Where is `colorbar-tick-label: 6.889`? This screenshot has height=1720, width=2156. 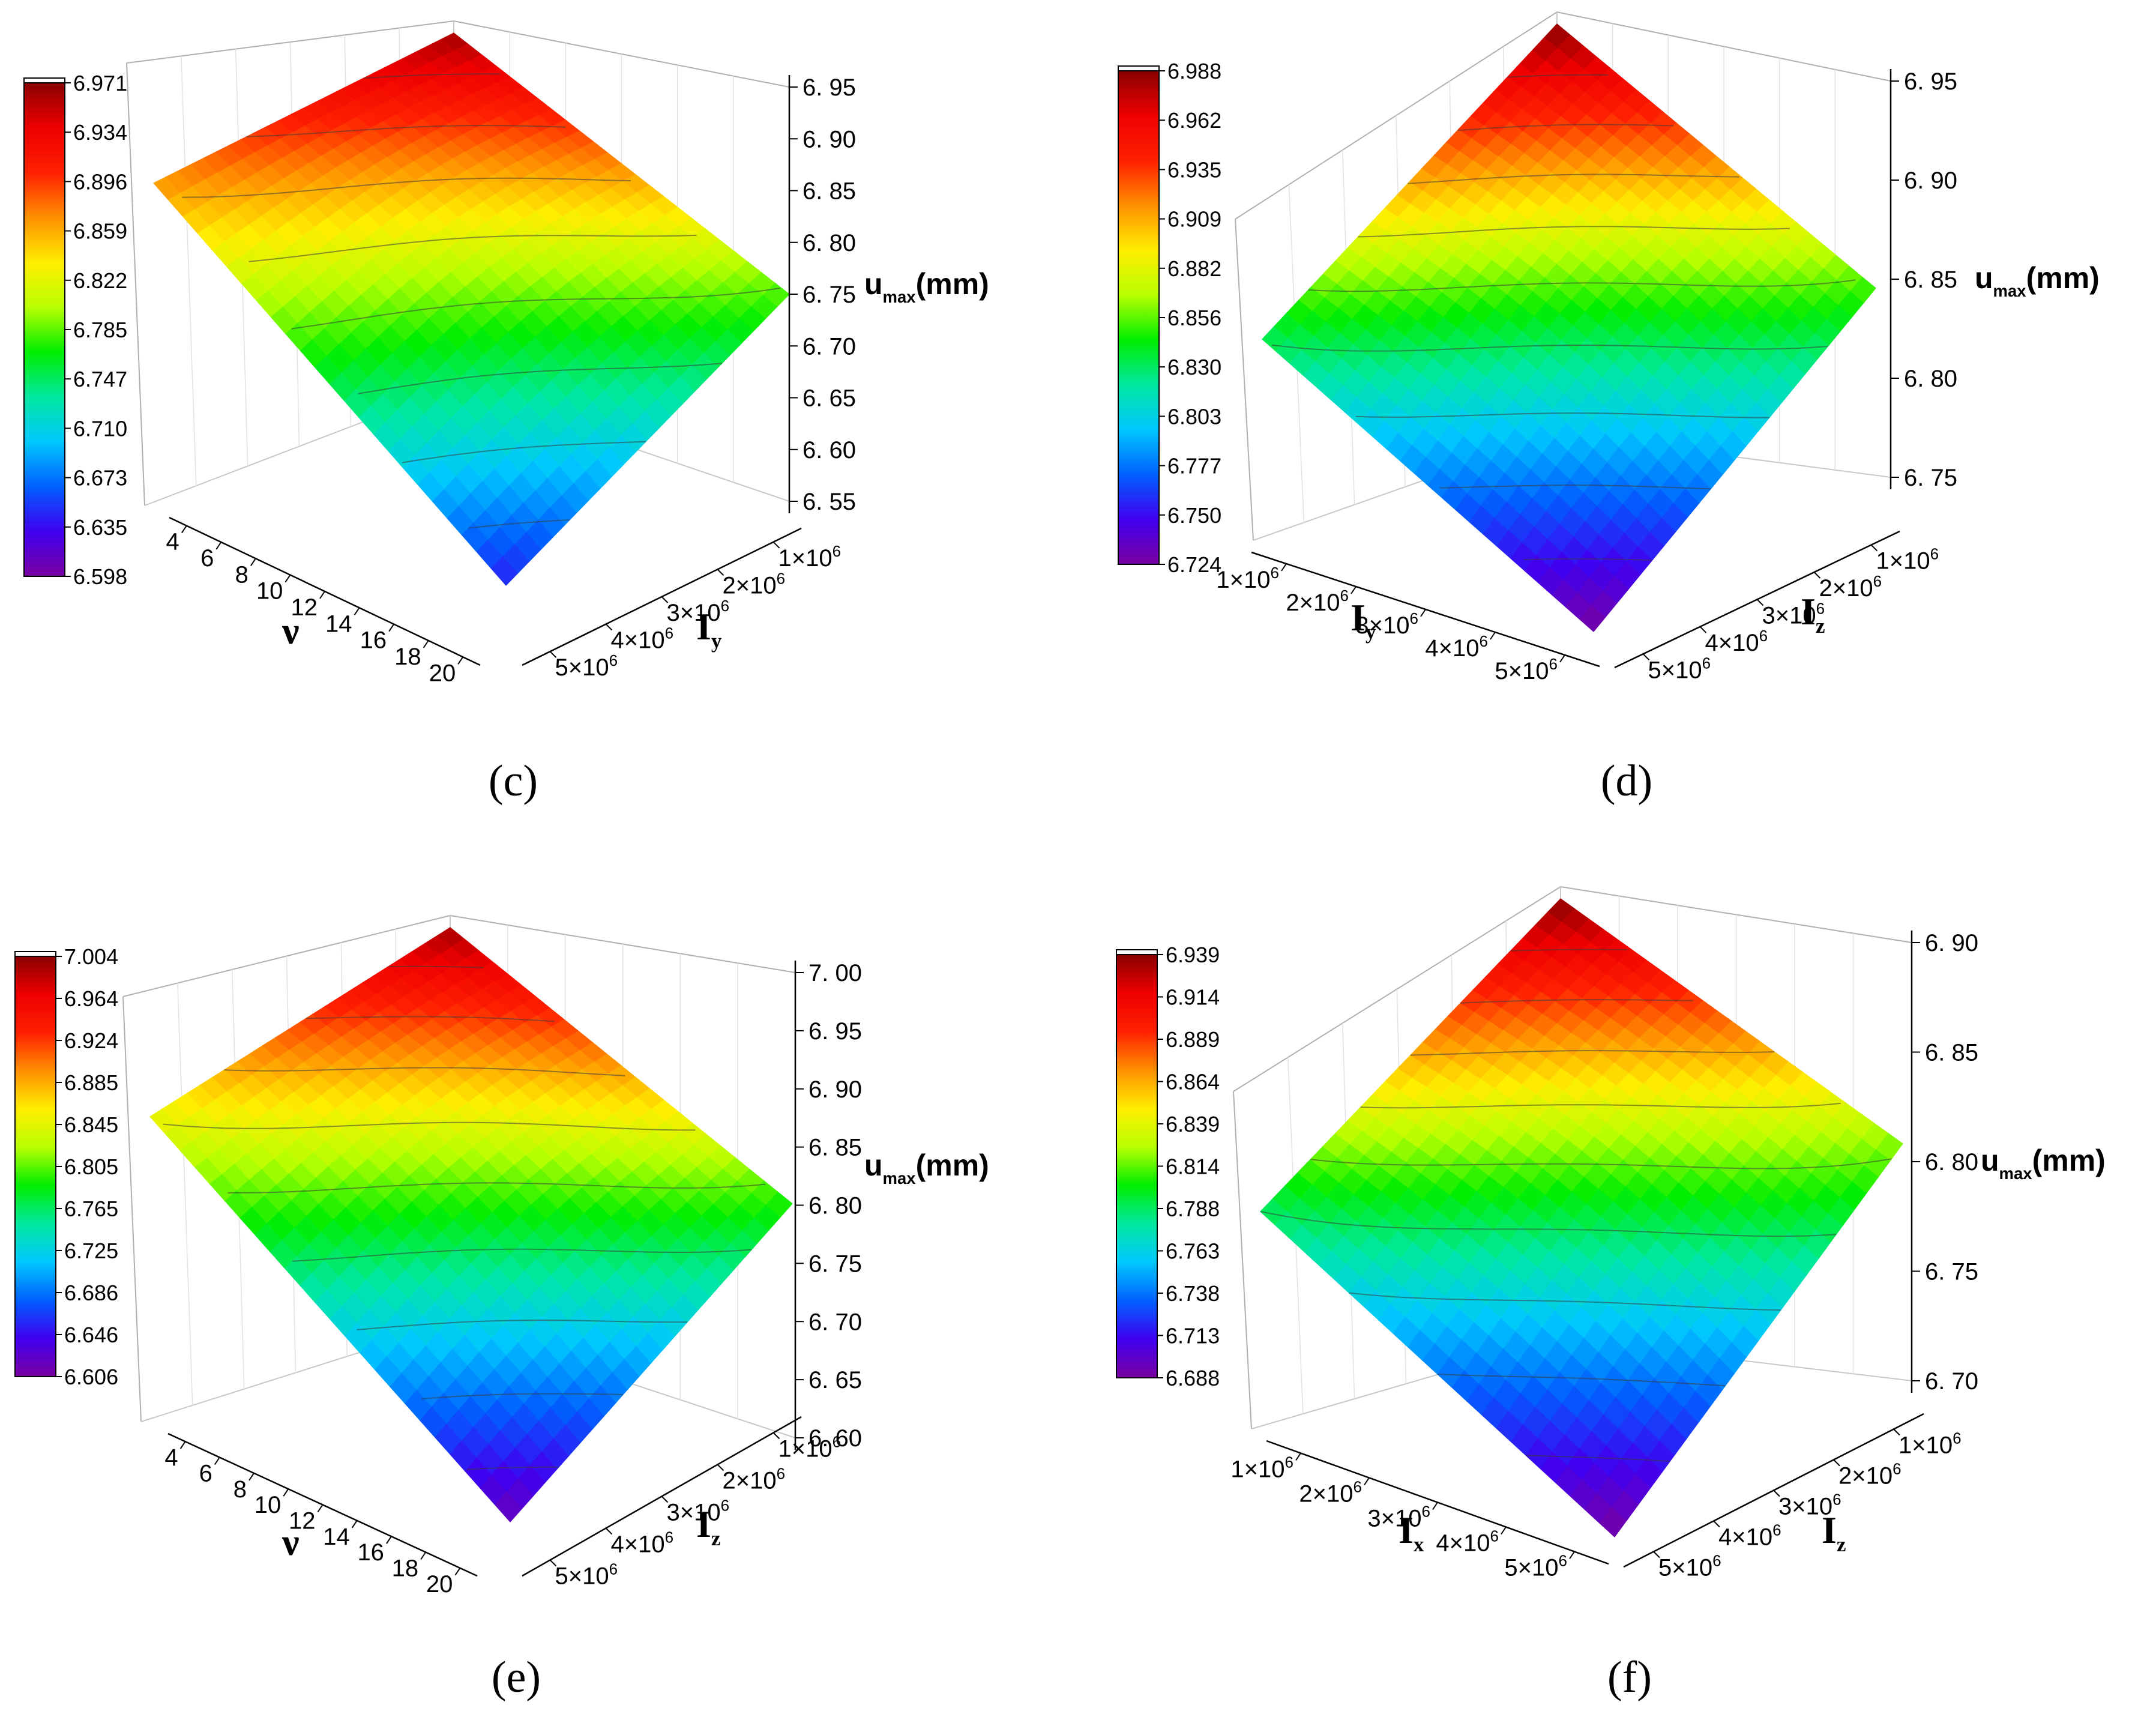
colorbar-tick-label: 6.889 is located at coordinates (1193, 1039).